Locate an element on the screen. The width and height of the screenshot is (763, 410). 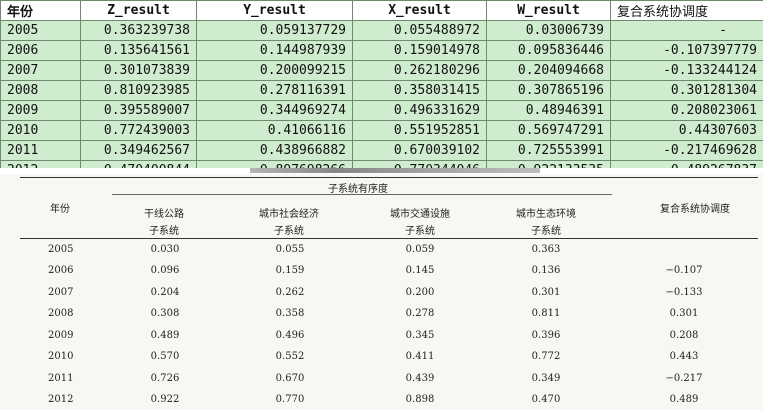
cell: 2005 is located at coordinates (40, 30).